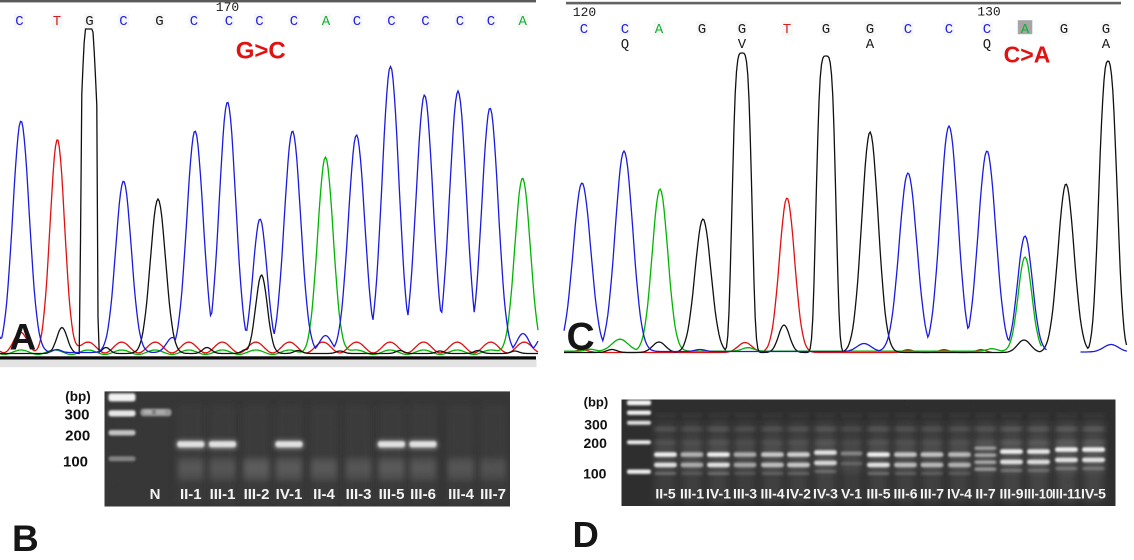 This screenshot has width=1134, height=560. Describe the element at coordinates (959, 493) in the screenshot. I see `svg-text: IV-4` at that location.